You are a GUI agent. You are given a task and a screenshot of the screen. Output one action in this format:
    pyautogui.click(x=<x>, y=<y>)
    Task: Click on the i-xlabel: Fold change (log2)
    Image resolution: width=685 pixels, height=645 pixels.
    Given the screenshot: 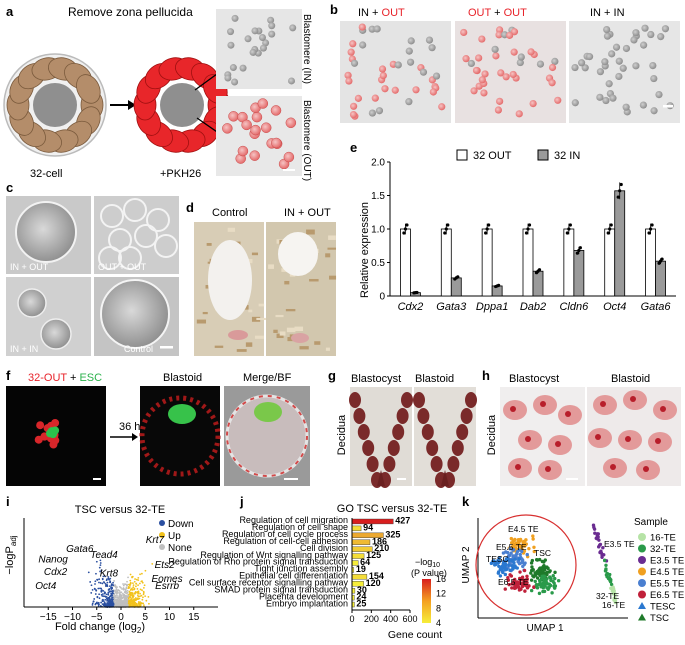 What is the action you would take?
    pyautogui.click(x=100, y=628)
    